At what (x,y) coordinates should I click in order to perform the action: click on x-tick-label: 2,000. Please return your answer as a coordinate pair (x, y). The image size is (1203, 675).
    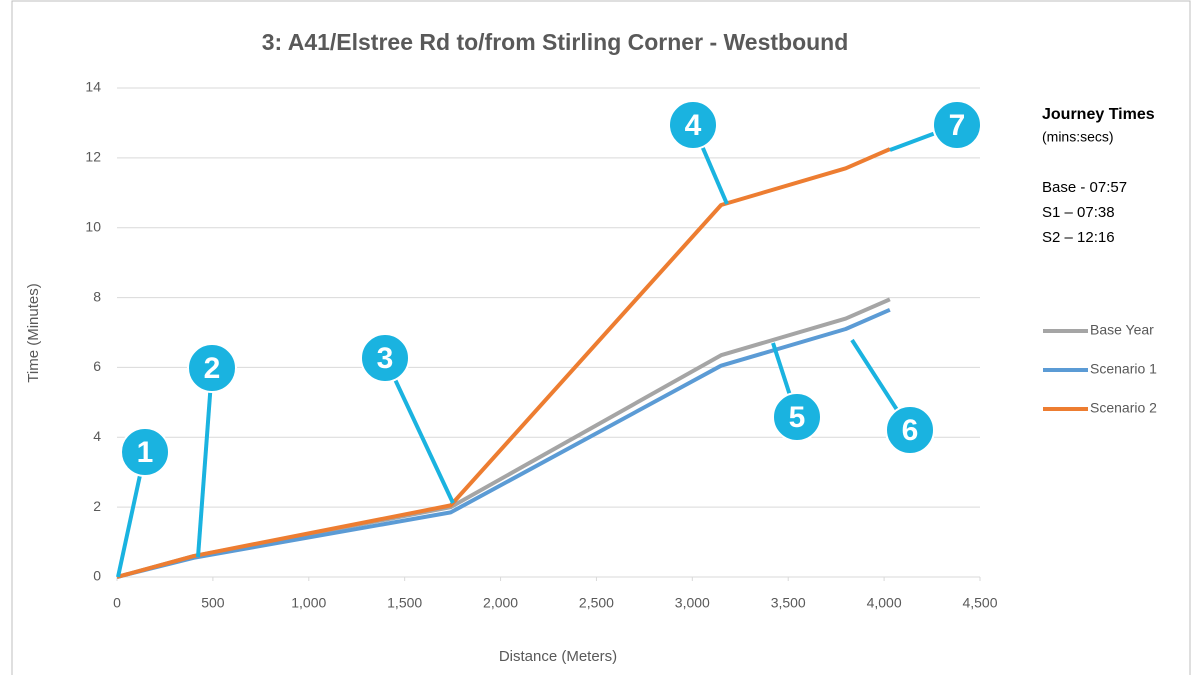
    Looking at the image, I should click on (500, 603).